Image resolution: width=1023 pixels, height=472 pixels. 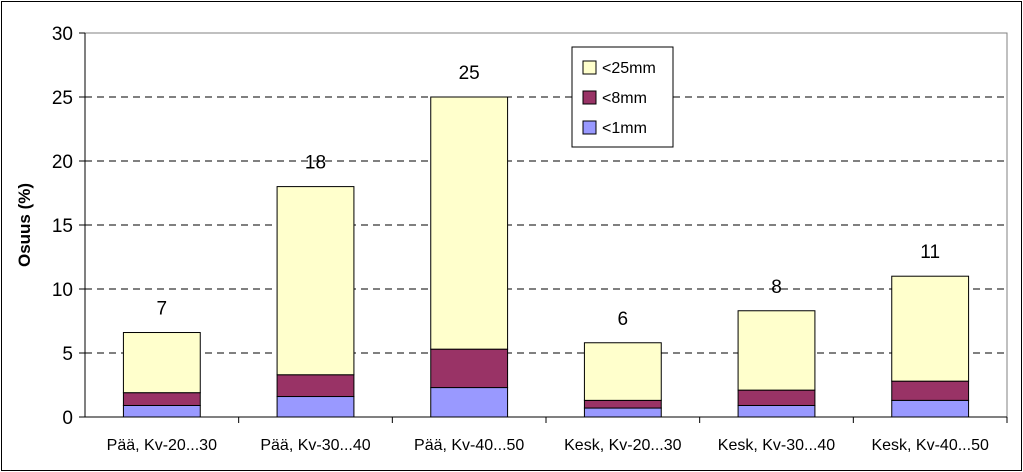 What do you see at coordinates (624, 98) in the screenshot?
I see `legend-label: <8mm` at bounding box center [624, 98].